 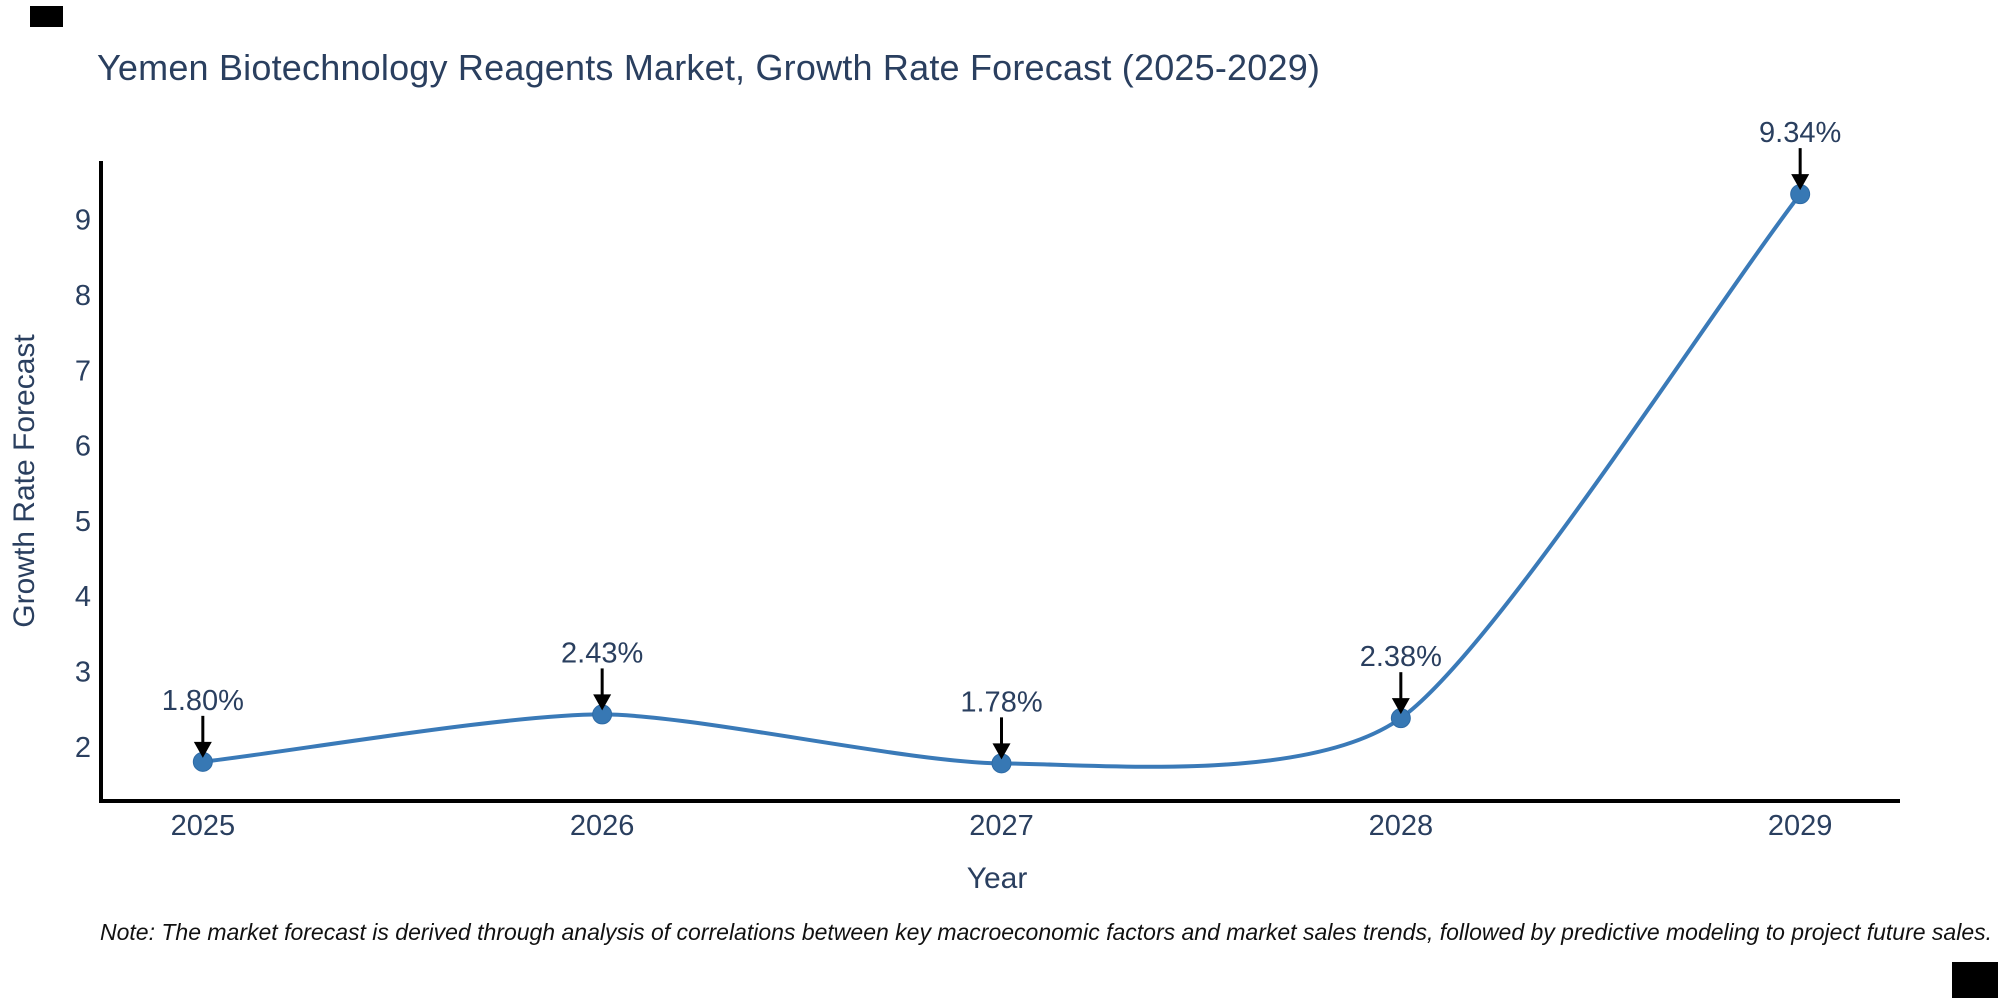 I want to click on data-point-label: 1.80%, so click(x=203, y=701).